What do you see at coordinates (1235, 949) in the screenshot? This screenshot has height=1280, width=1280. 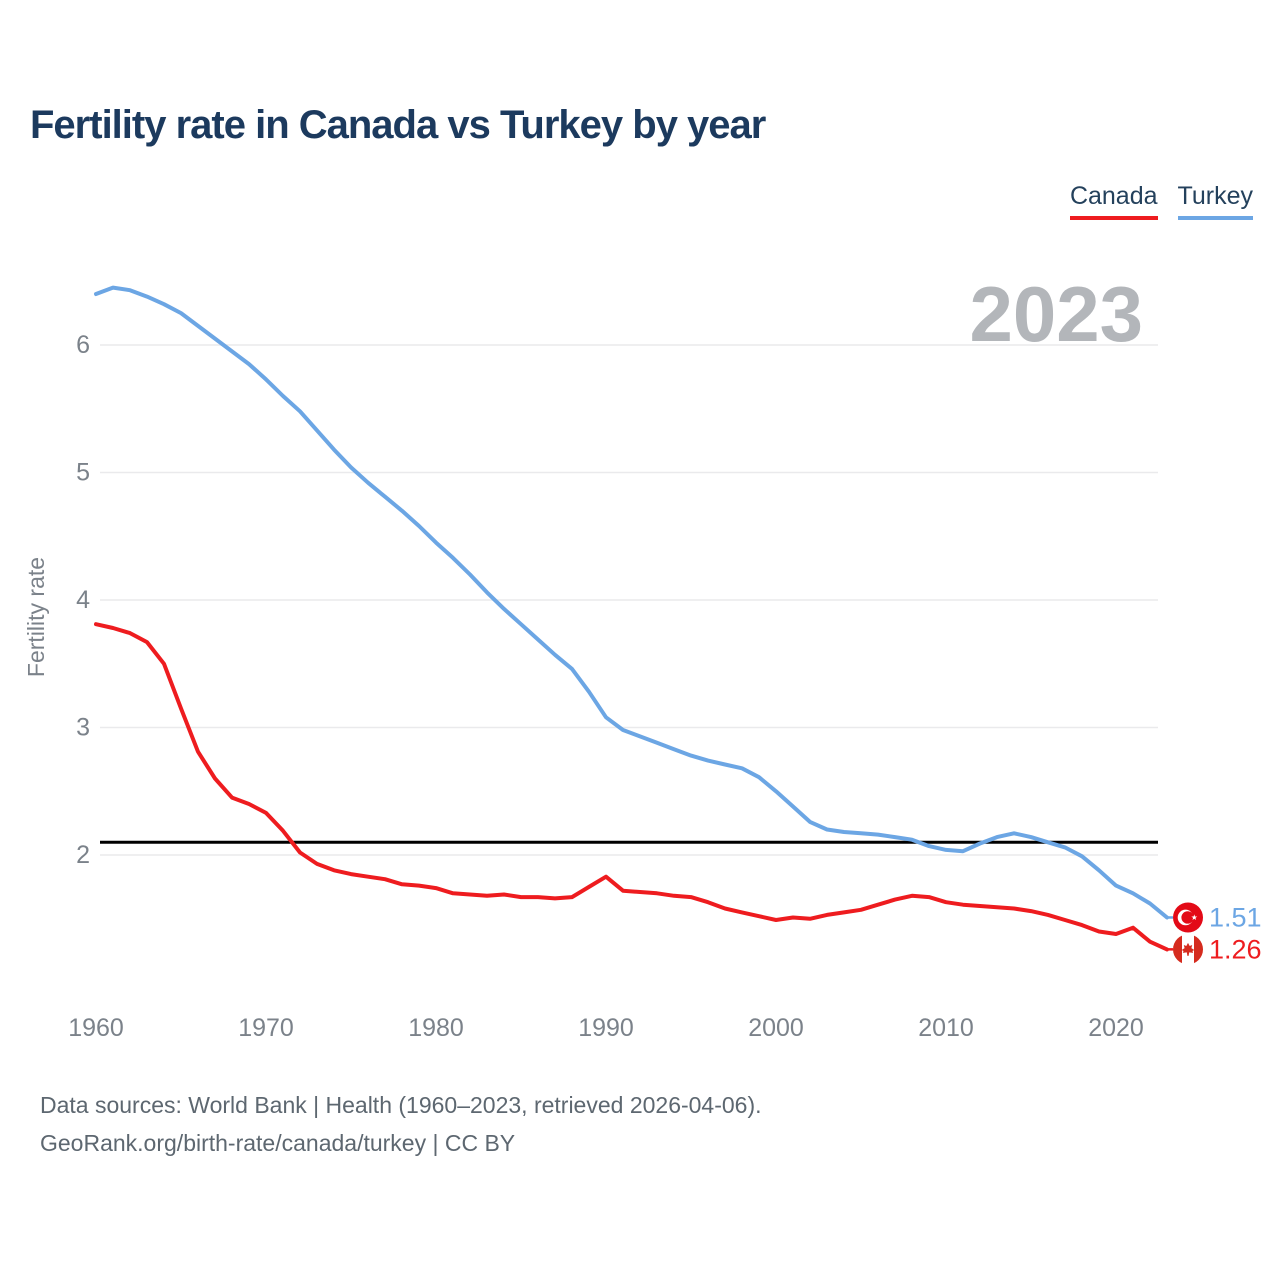 I see `canada-end-value: 1.26` at bounding box center [1235, 949].